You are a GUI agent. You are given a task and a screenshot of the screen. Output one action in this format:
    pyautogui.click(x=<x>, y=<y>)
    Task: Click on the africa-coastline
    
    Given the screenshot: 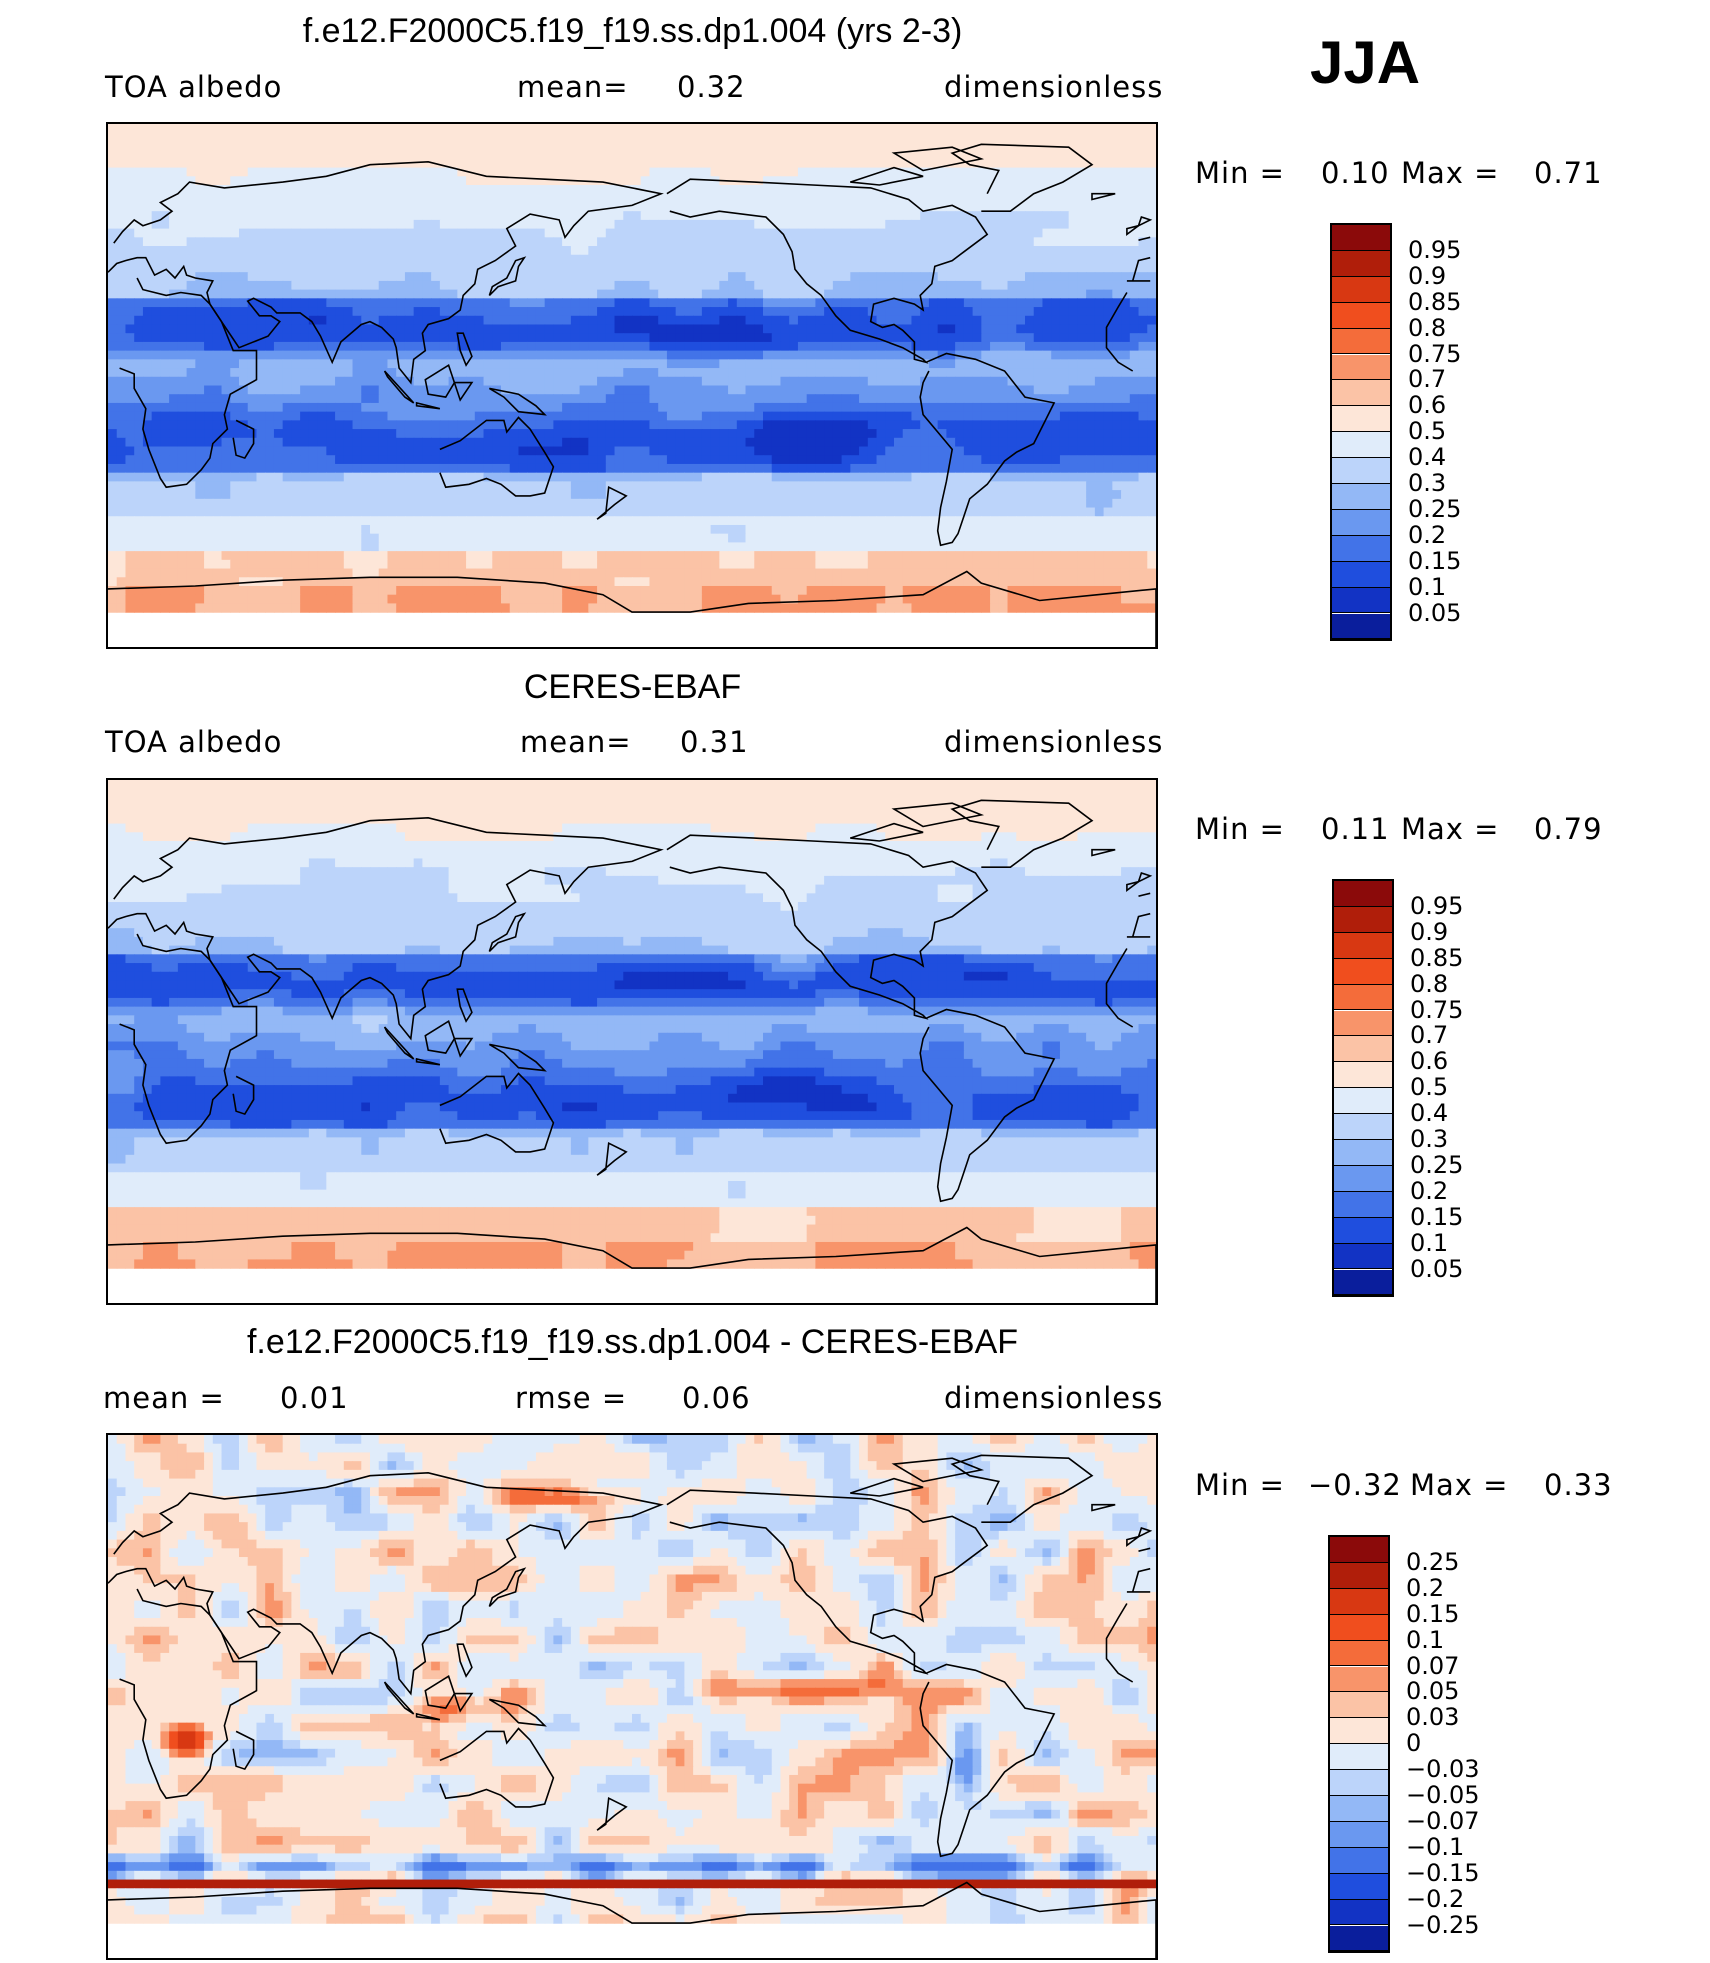 What is the action you would take?
    pyautogui.click(x=635, y=1694)
    